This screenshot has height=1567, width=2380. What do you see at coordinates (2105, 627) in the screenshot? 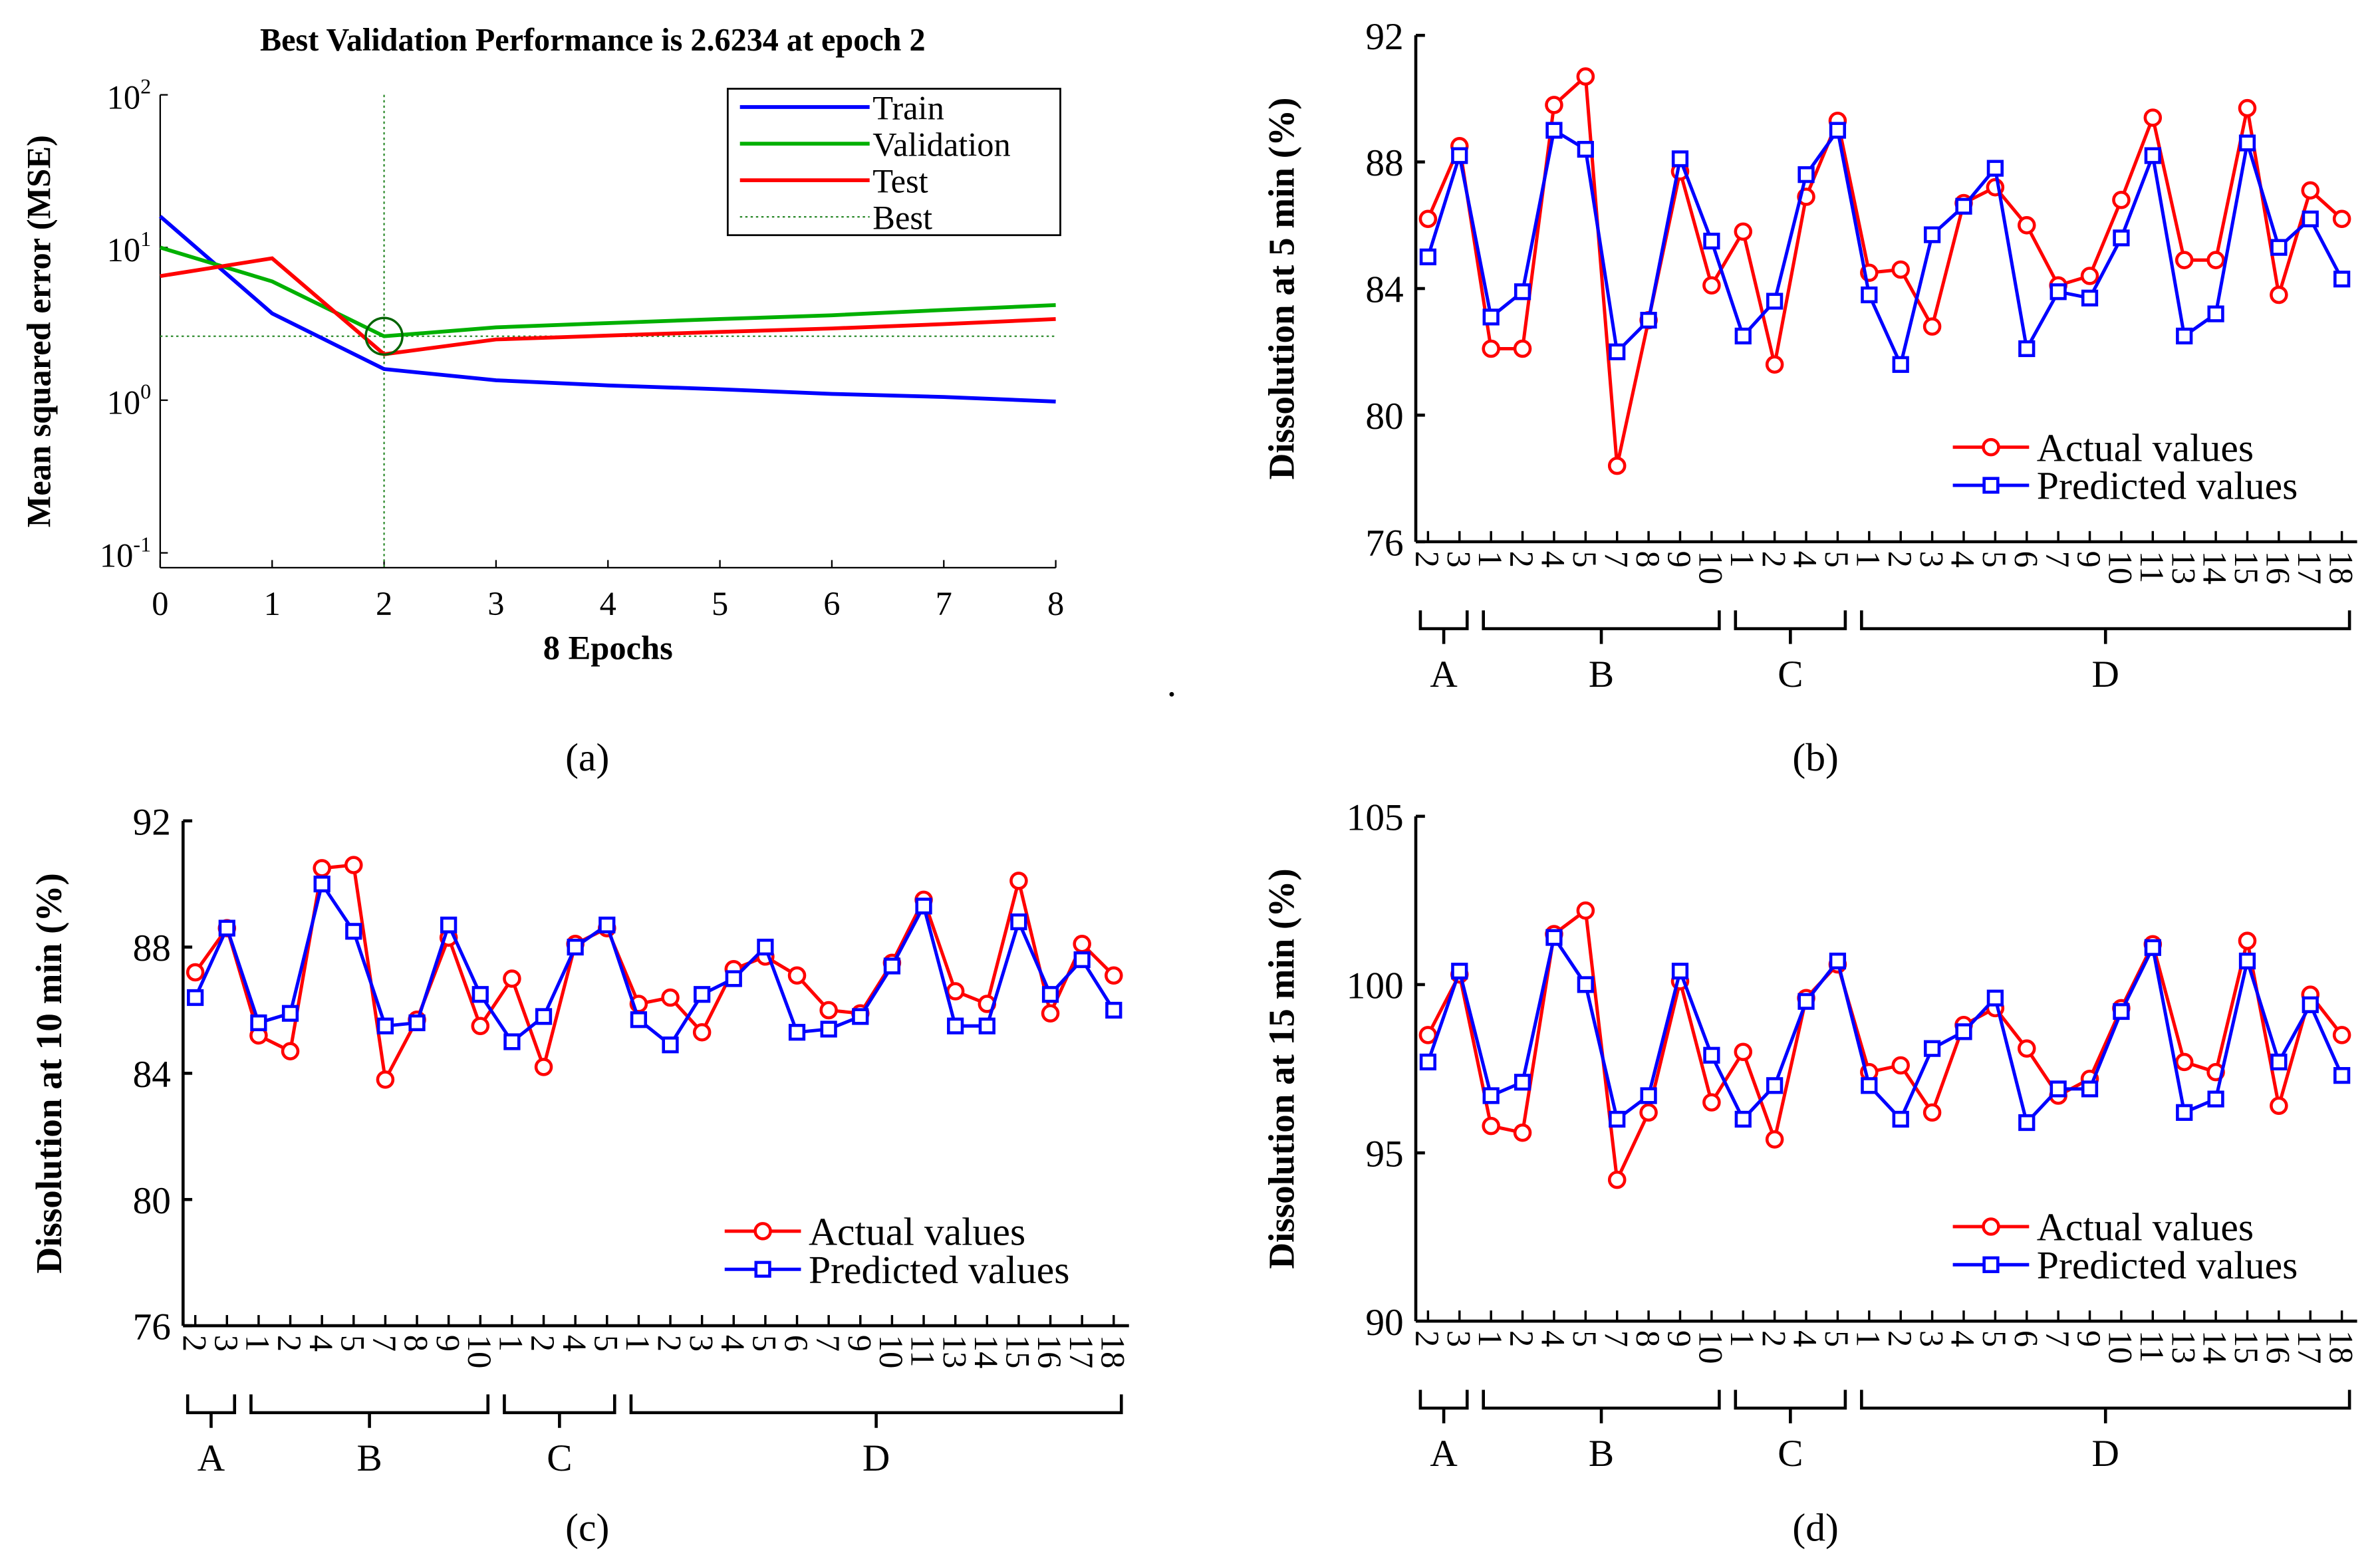
I see `group-bracket-D` at bounding box center [2105, 627].